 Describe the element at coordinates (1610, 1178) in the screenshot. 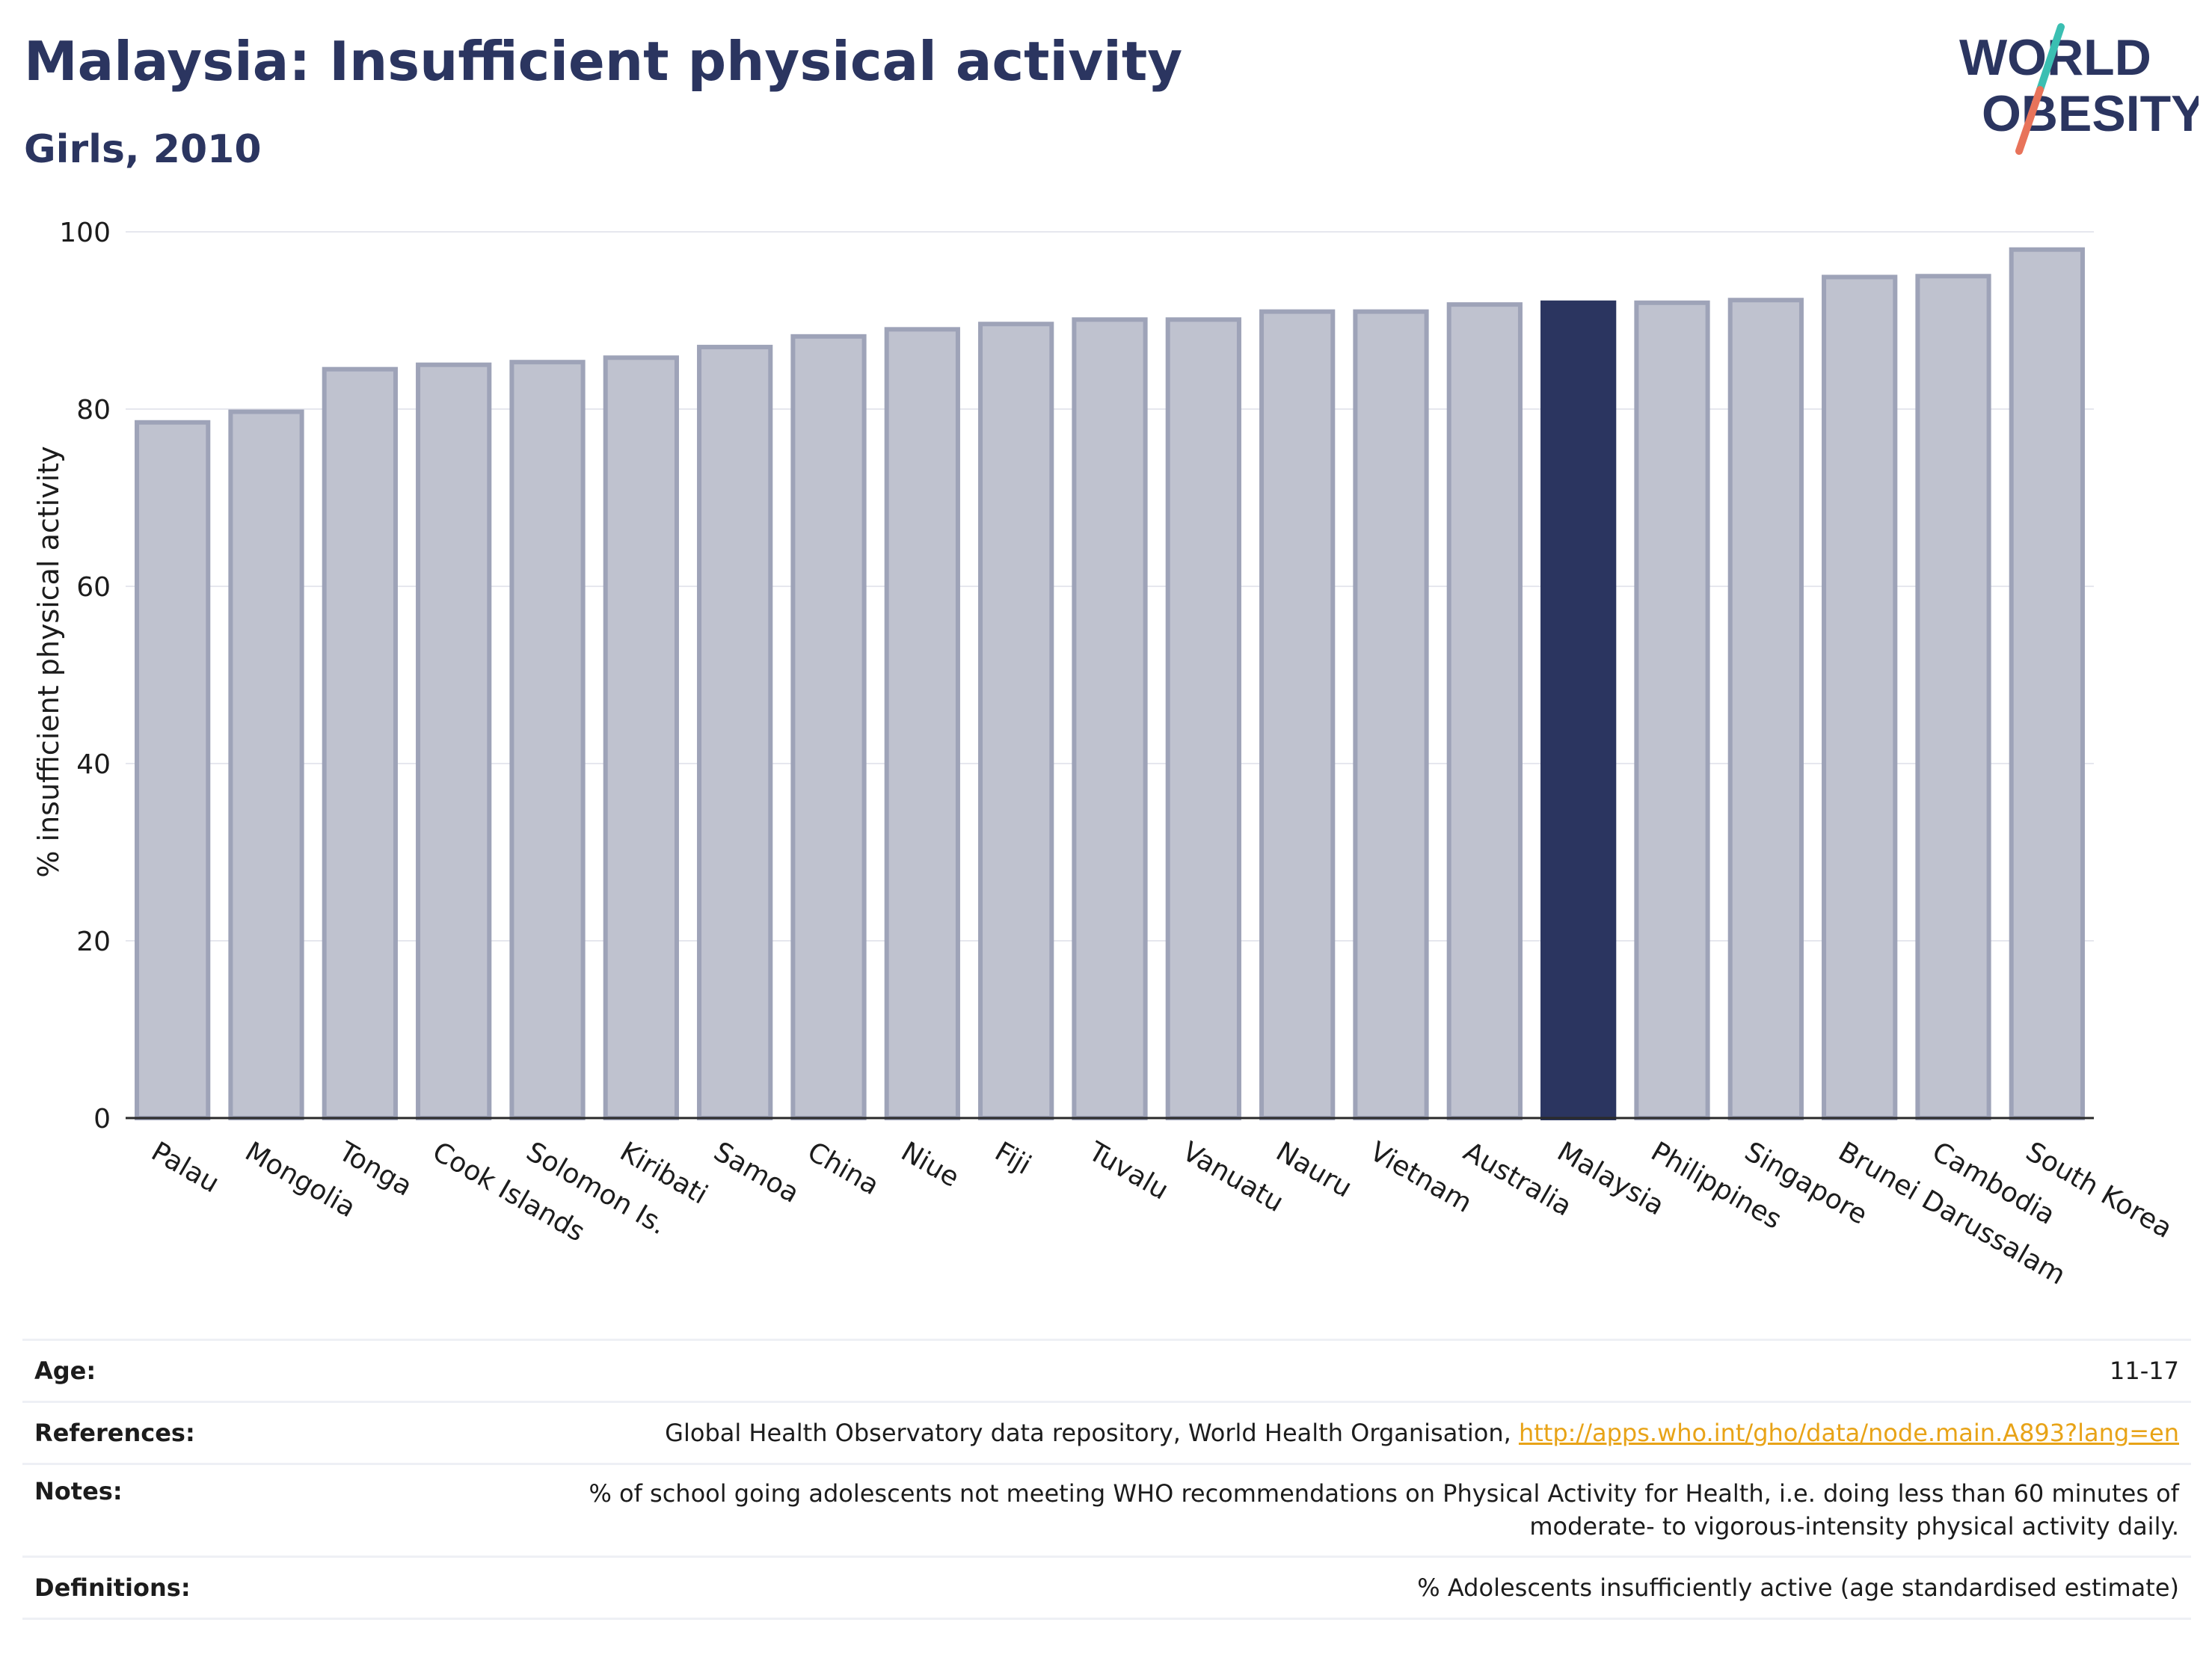

I see `x-tick-label: Malaysia` at that location.